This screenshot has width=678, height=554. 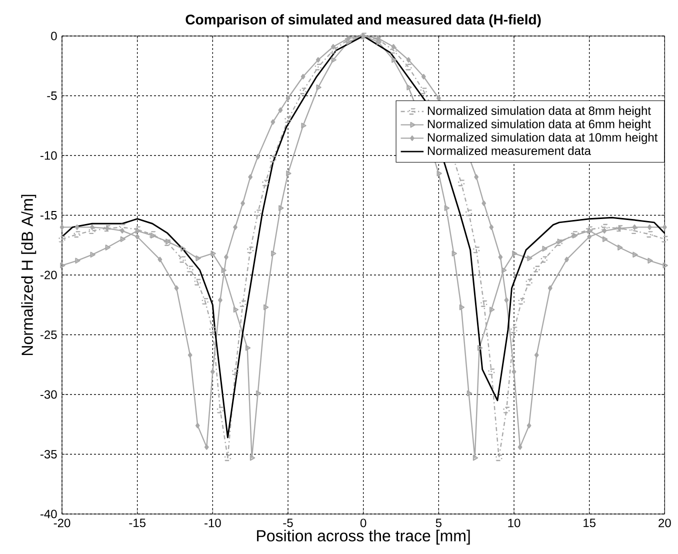 What do you see at coordinates (539, 125) in the screenshot?
I see `legend-label: Normalized simulation data at 6mm height` at bounding box center [539, 125].